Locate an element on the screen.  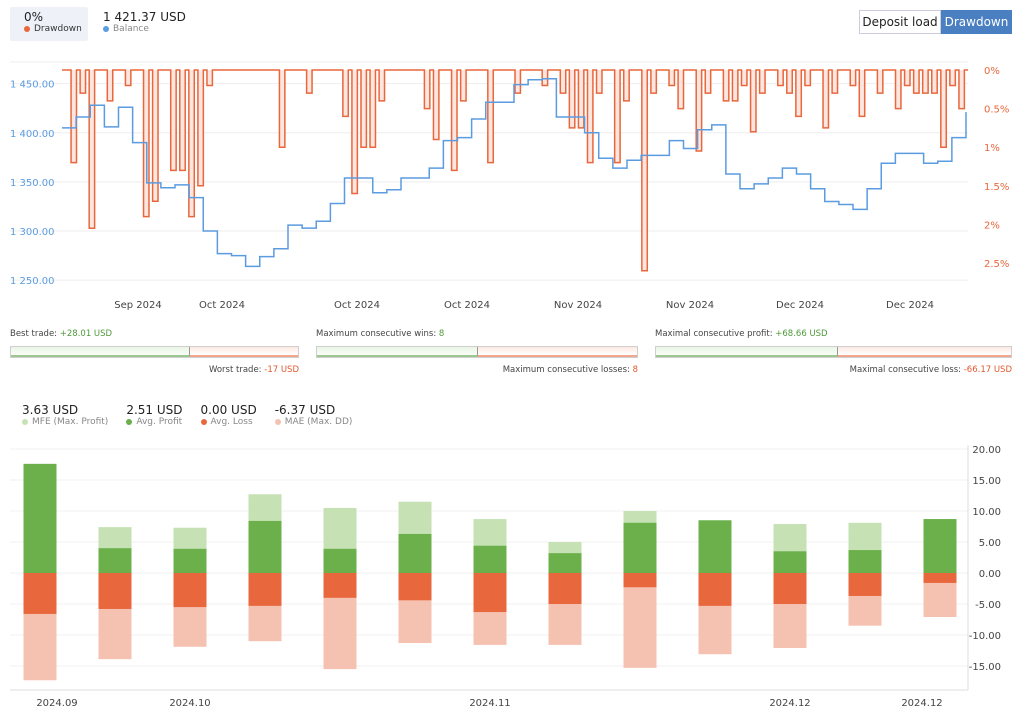
stat-top: Maximum consecutive wins: 8 is located at coordinates (380, 334).